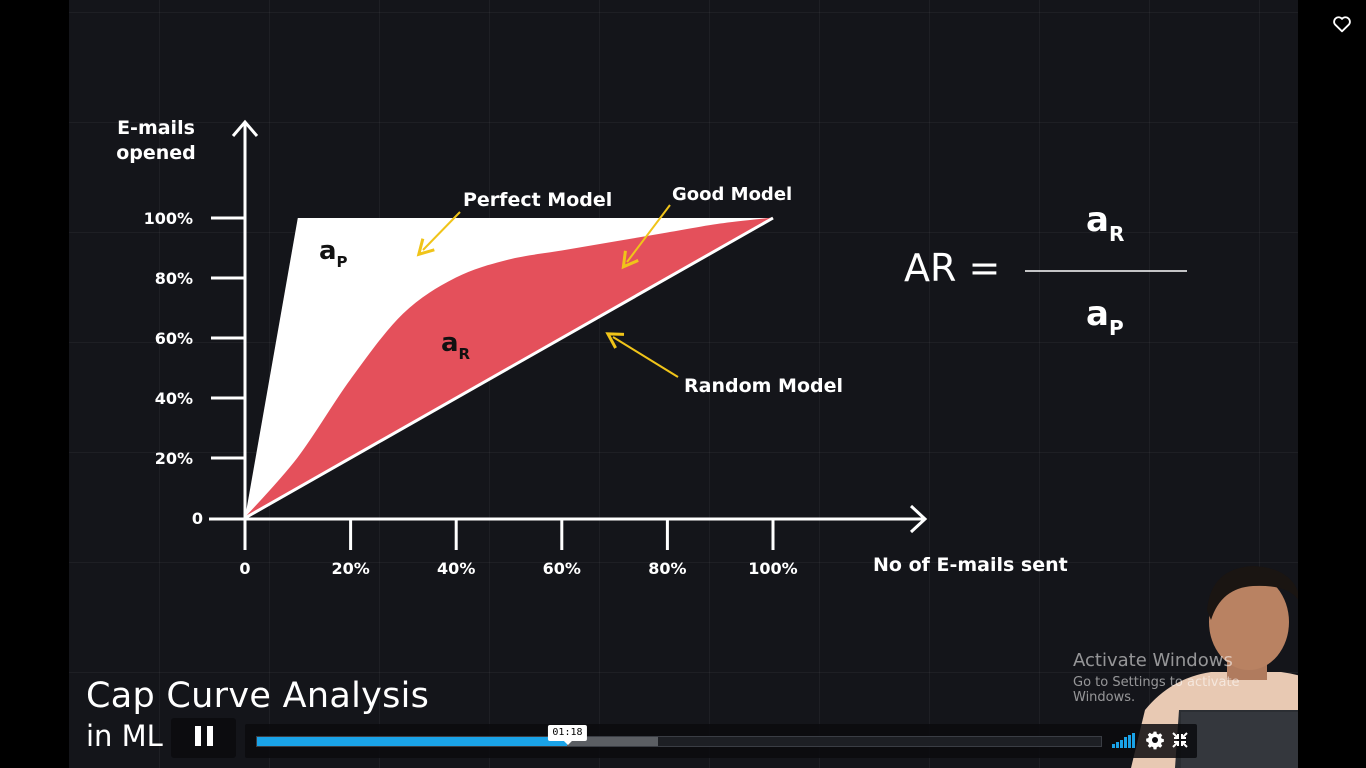 The width and height of the screenshot is (1366, 768). I want to click on heart-icon, so click(1342, 24).